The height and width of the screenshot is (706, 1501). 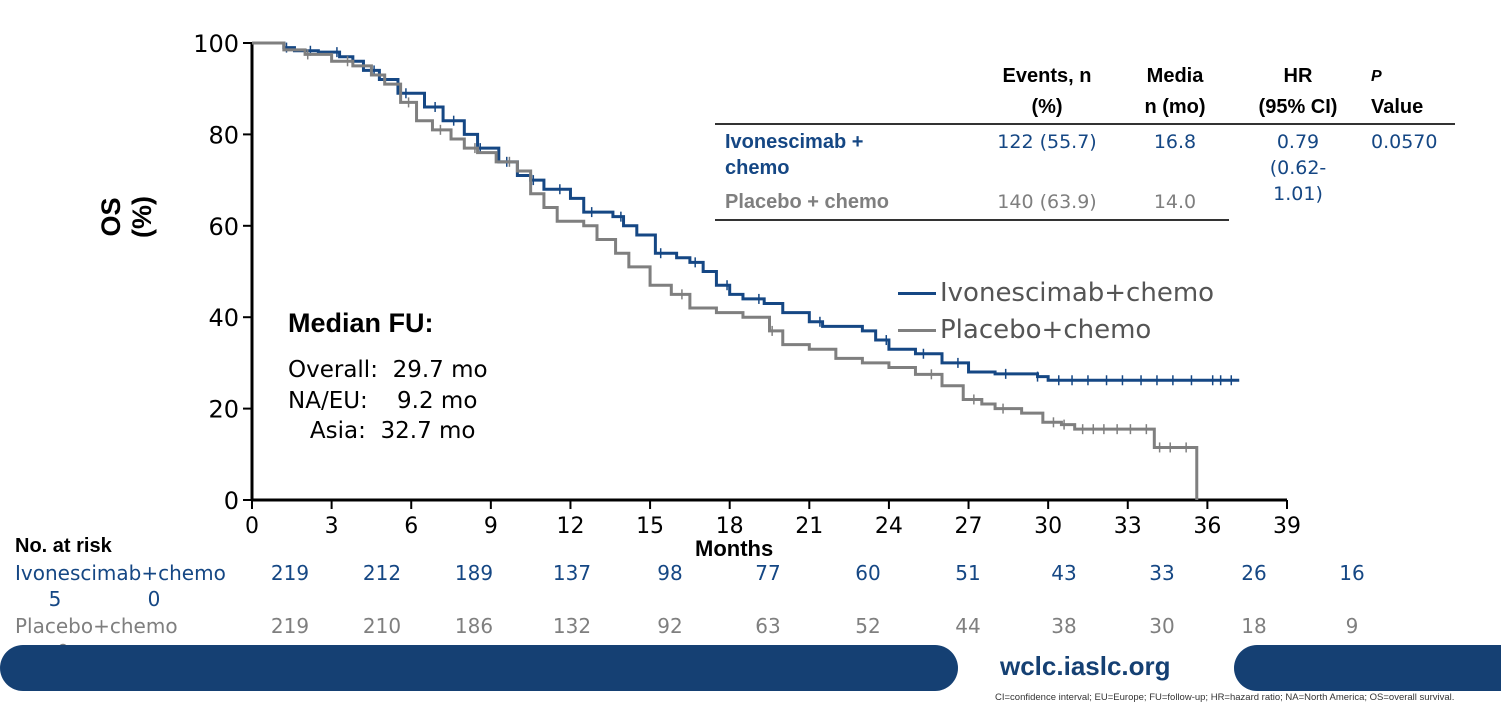 What do you see at coordinates (383, 401) in the screenshot?
I see `median-fu-na-eu: NA/EU: 9.2 mo` at bounding box center [383, 401].